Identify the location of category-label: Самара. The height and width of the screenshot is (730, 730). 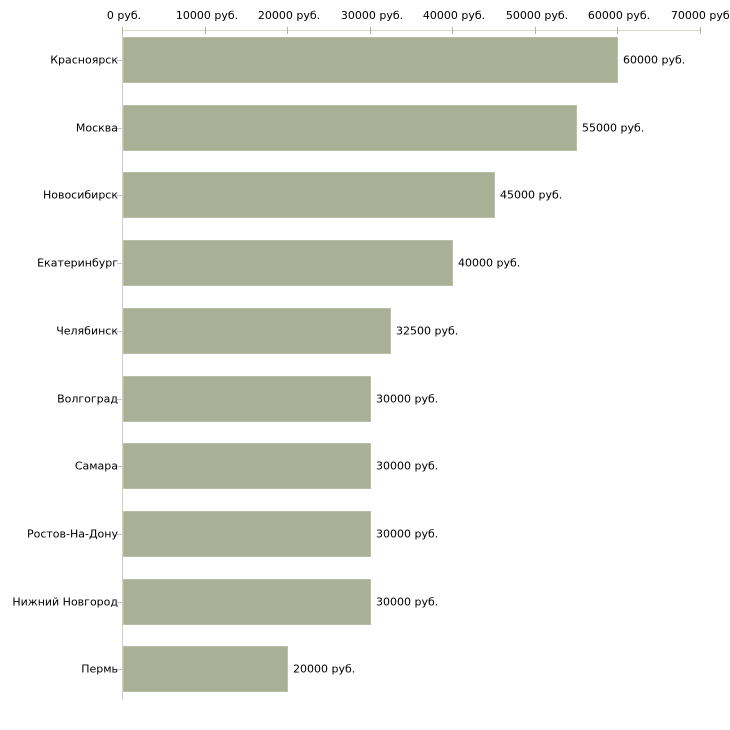
(96, 466).